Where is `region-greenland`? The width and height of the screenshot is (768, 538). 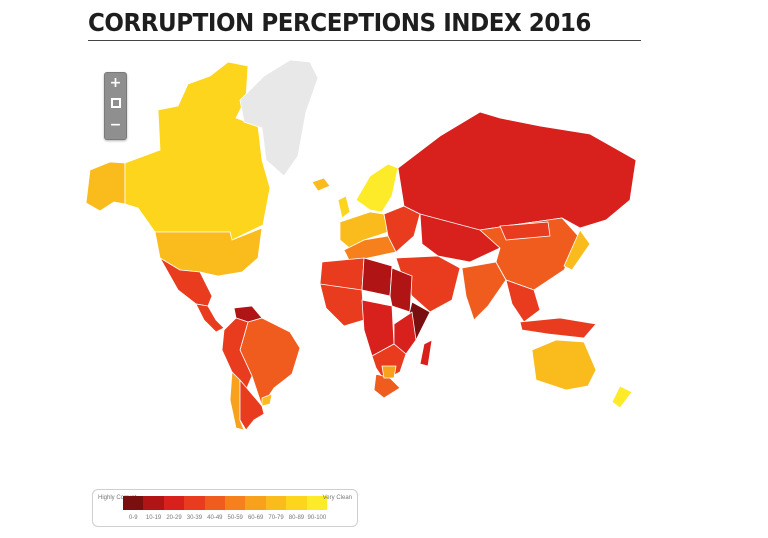 region-greenland is located at coordinates (279, 118).